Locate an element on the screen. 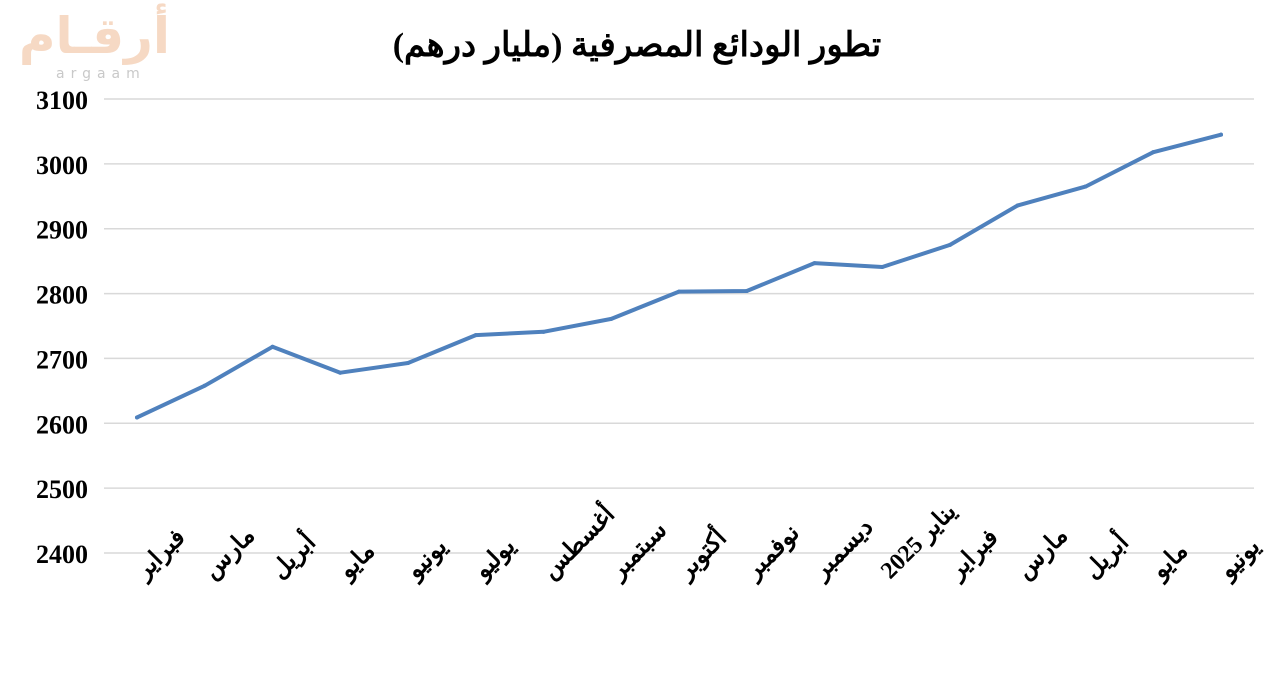 The image size is (1271, 691). y-tick-label: 3100 is located at coordinates (62, 100).